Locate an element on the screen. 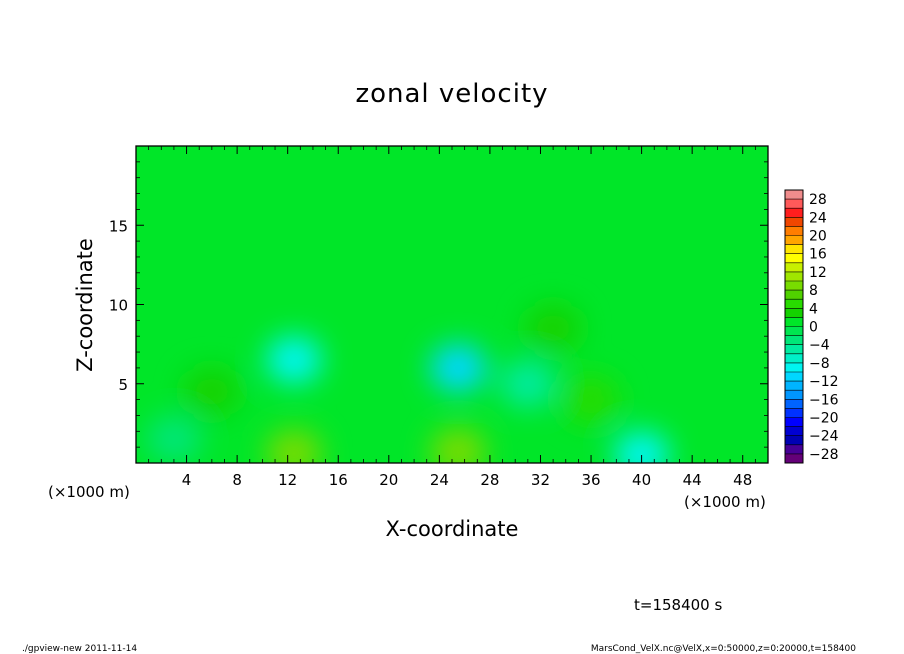  plot-features is located at coordinates (407, 383).